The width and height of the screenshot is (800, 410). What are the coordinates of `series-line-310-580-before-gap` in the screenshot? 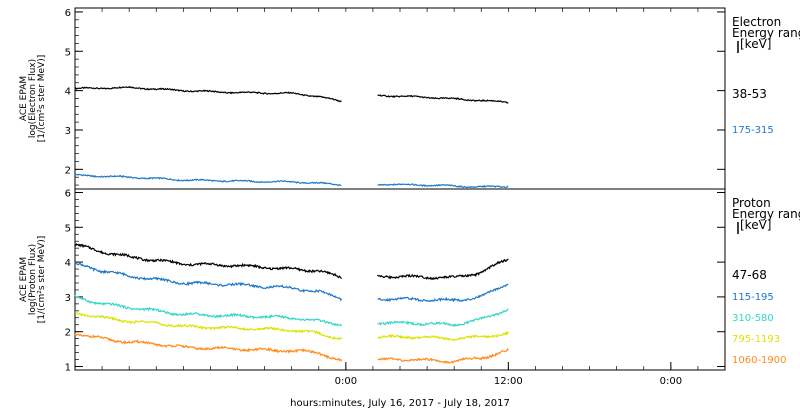 It's located at (208, 310).